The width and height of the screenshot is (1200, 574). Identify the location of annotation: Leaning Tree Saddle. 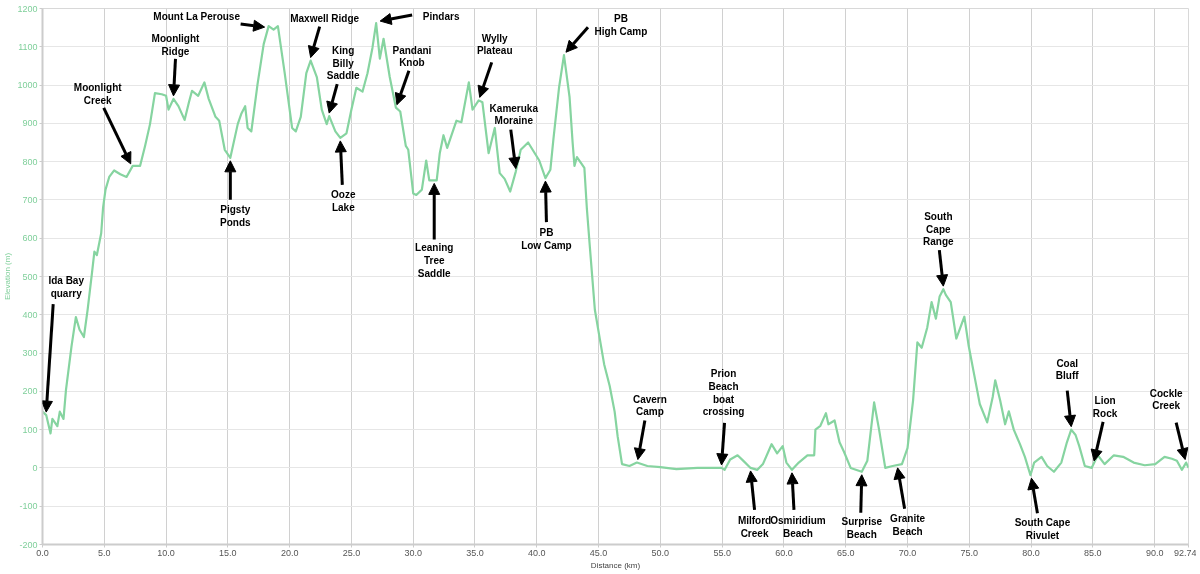
(434, 260).